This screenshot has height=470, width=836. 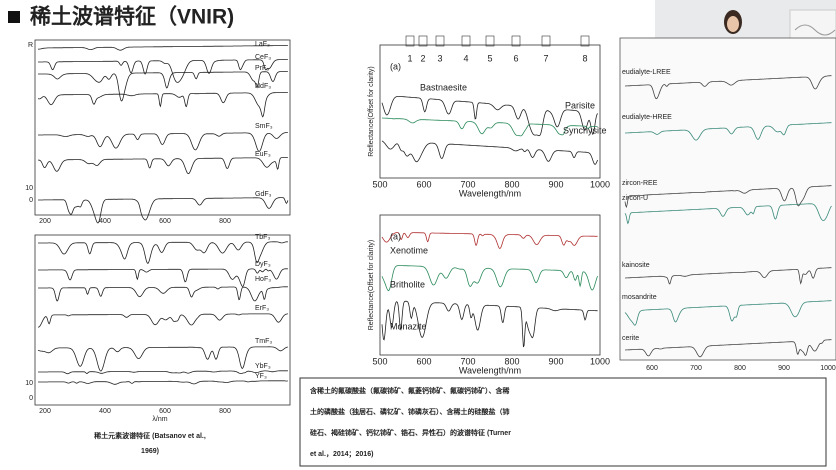 What do you see at coordinates (263, 264) in the screenshot?
I see `label: DyF₃` at bounding box center [263, 264].